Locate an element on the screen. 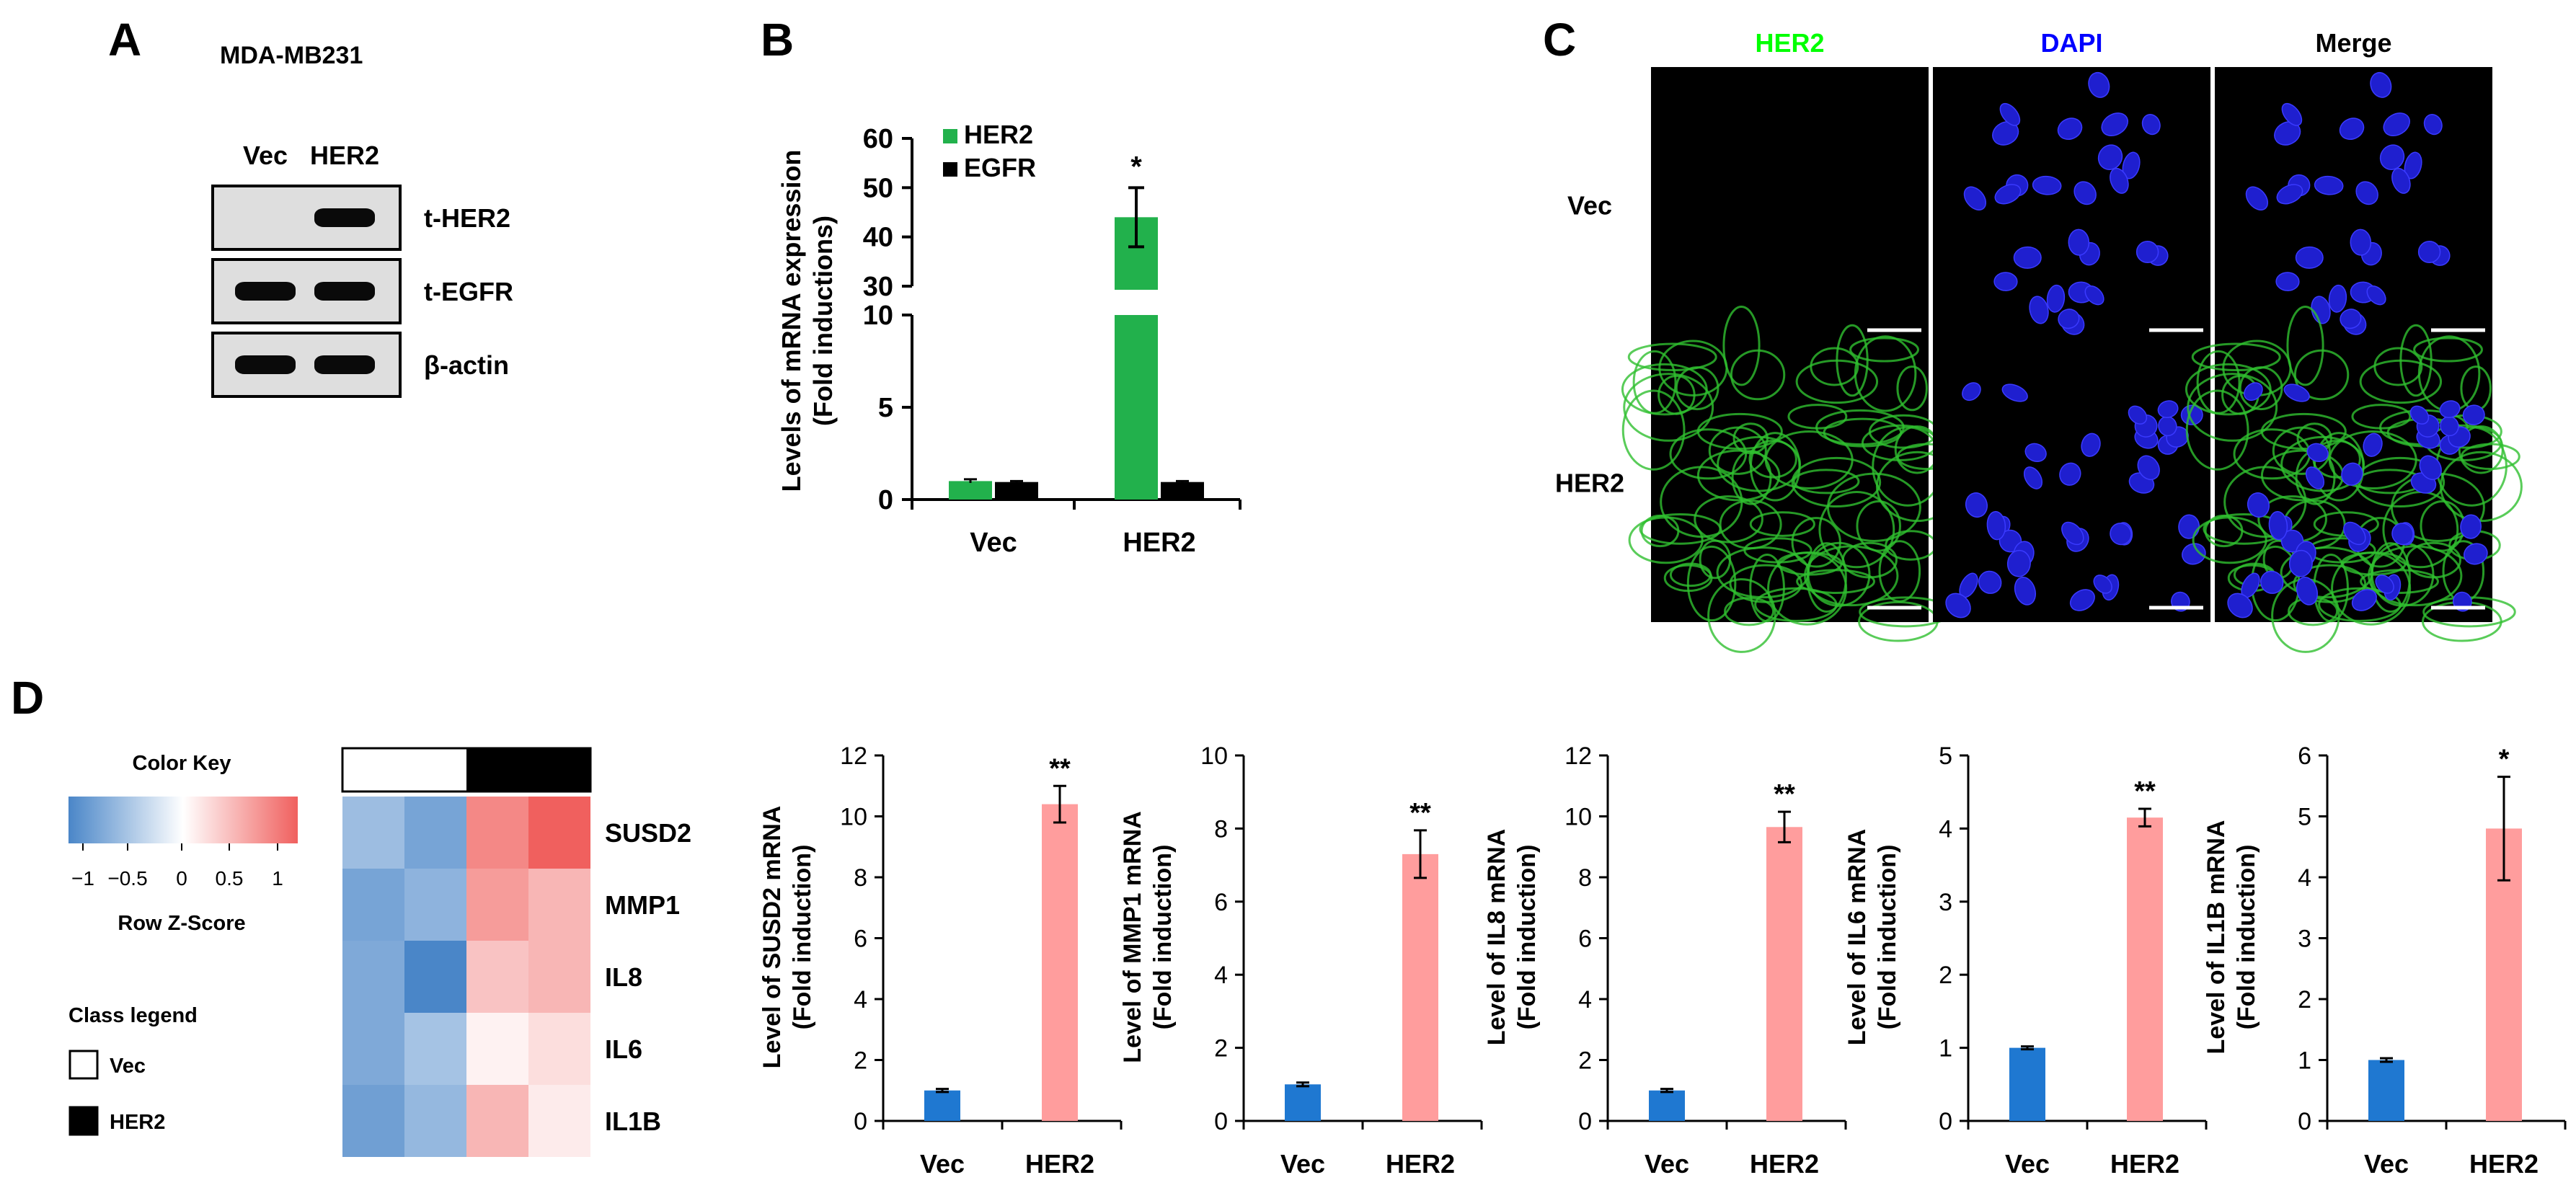 Image resolution: width=2576 pixels, height=1193 pixels. color-key-title: Color Key is located at coordinates (182, 763).